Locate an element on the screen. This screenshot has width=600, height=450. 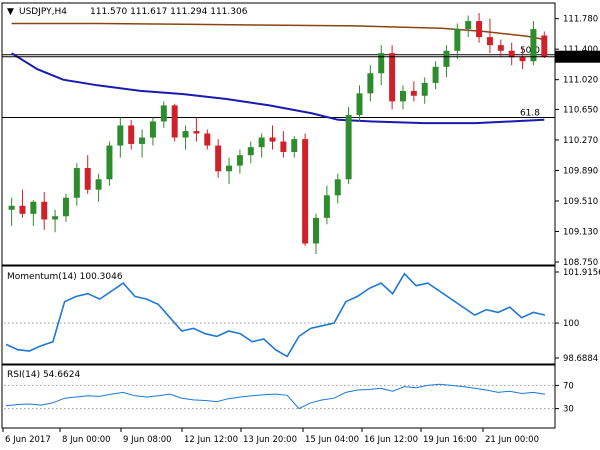
symbol-timeframe: USDJPY,H4 is located at coordinates (43, 12).